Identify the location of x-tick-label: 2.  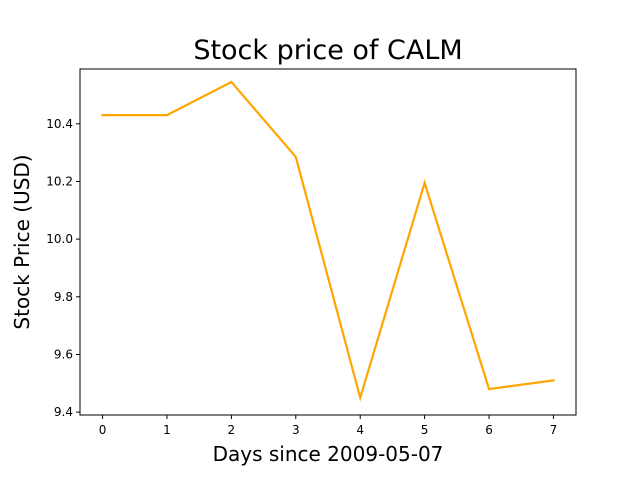
(232, 430).